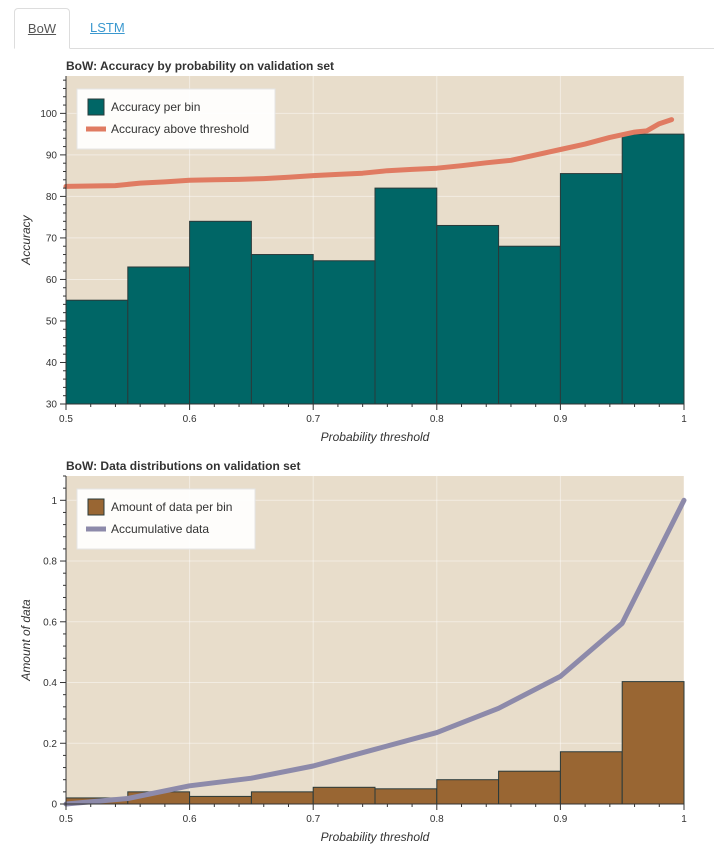 The width and height of the screenshot is (721, 852). Describe the element at coordinates (26, 640) in the screenshot. I see `y-axis-label: Amount of data` at that location.